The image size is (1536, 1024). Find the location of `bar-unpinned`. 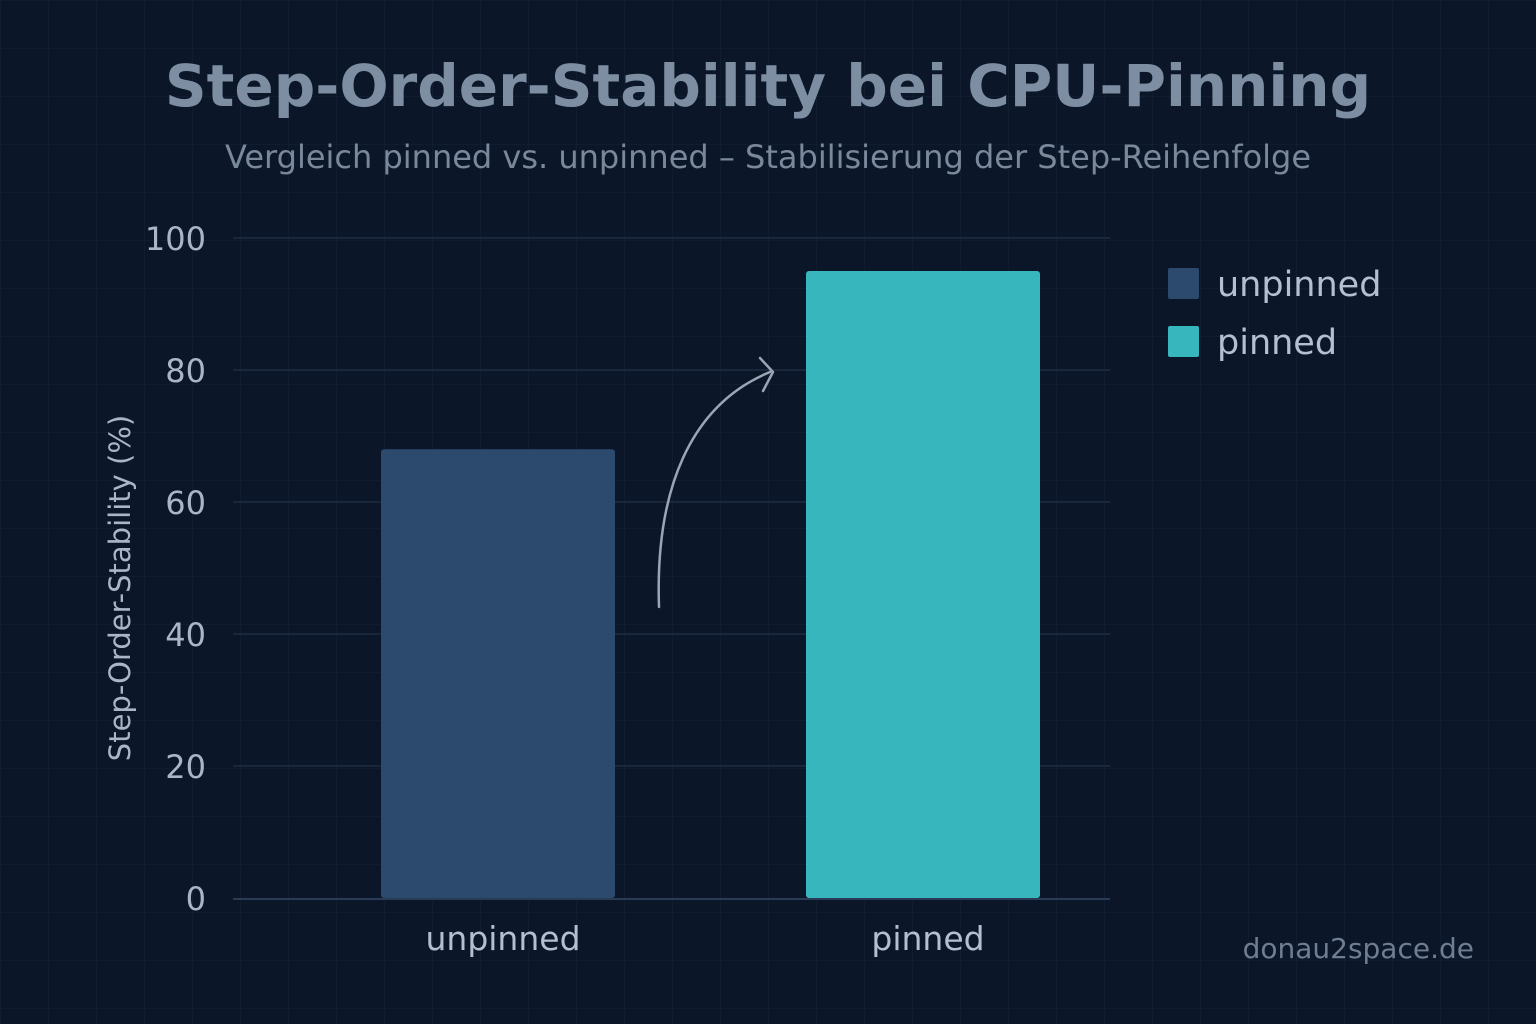

bar-unpinned is located at coordinates (498, 673).